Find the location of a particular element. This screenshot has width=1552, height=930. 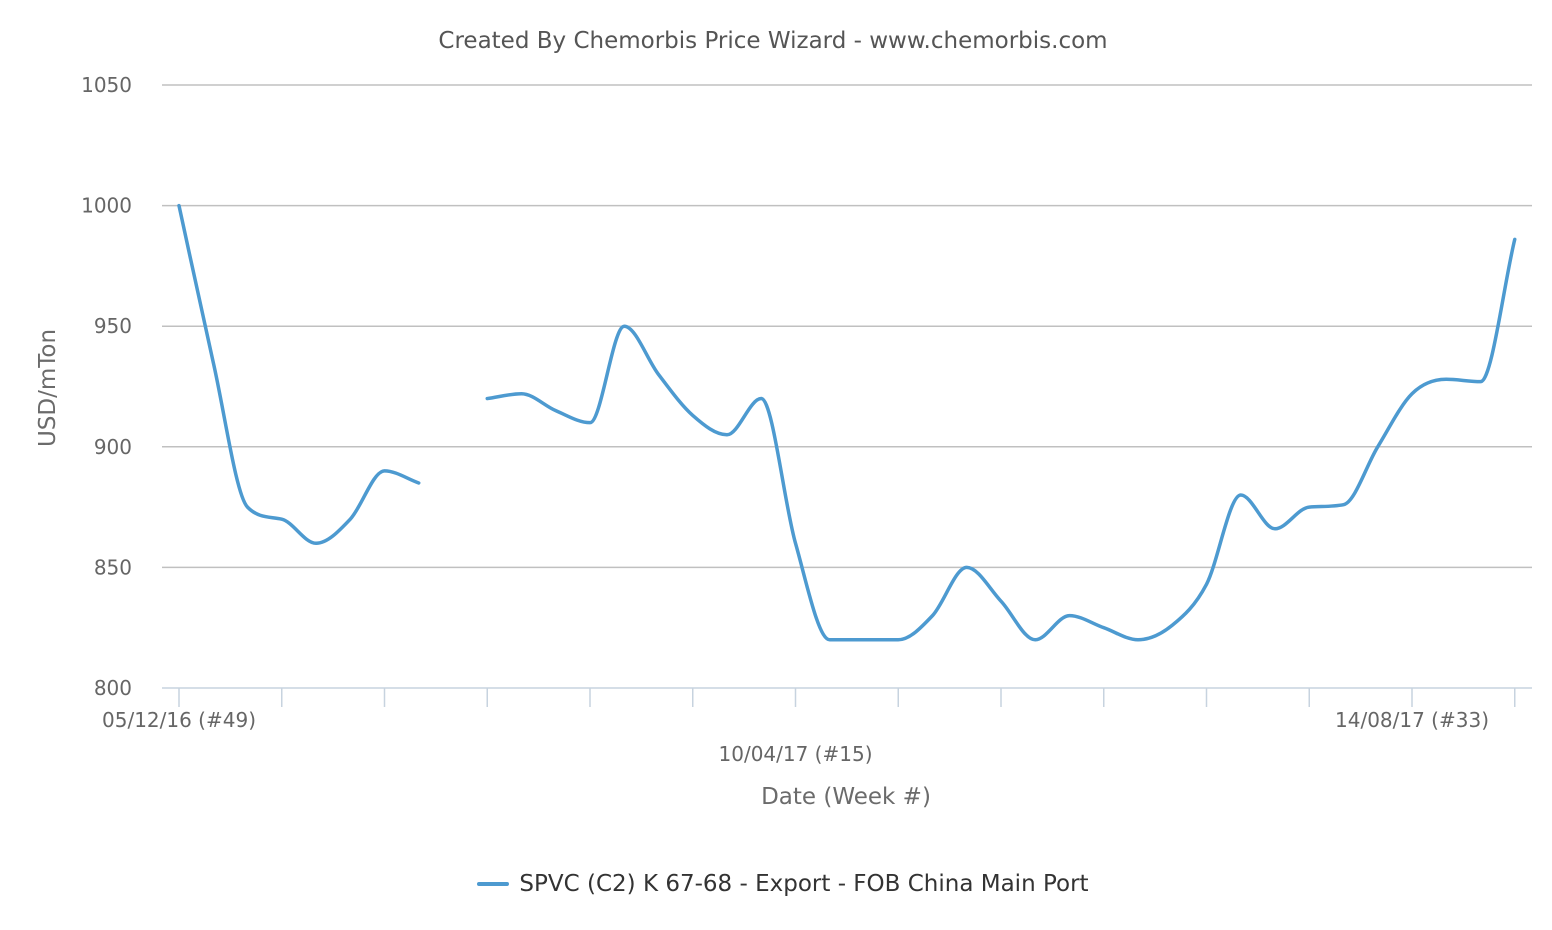

y-axis-ticks: 800 850 900 950 1000 1050 is located at coordinates (106, 386).